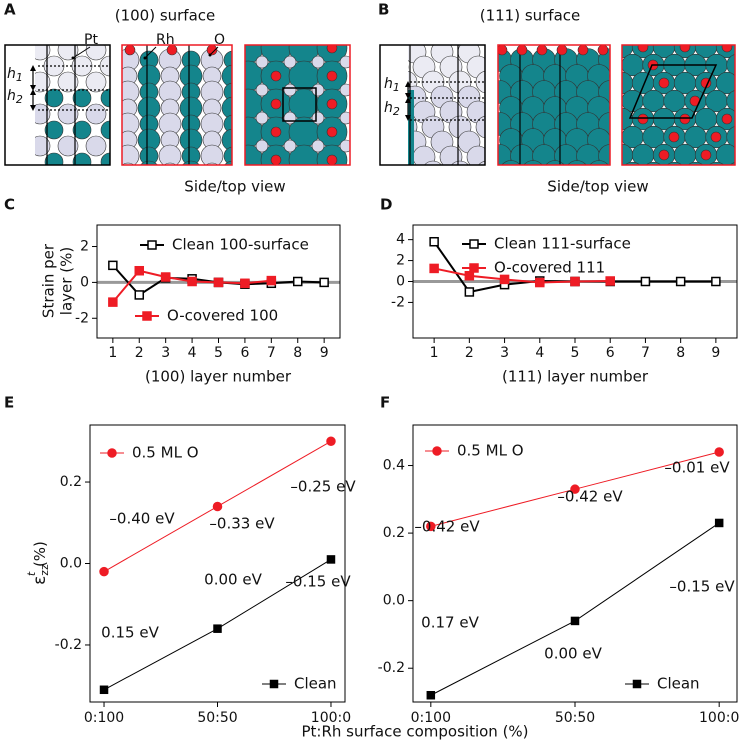 Image resolution: width=750 pixels, height=743 pixels. What do you see at coordinates (597, 187) in the screenshot?
I see `caption: Side/top view` at bounding box center [597, 187].